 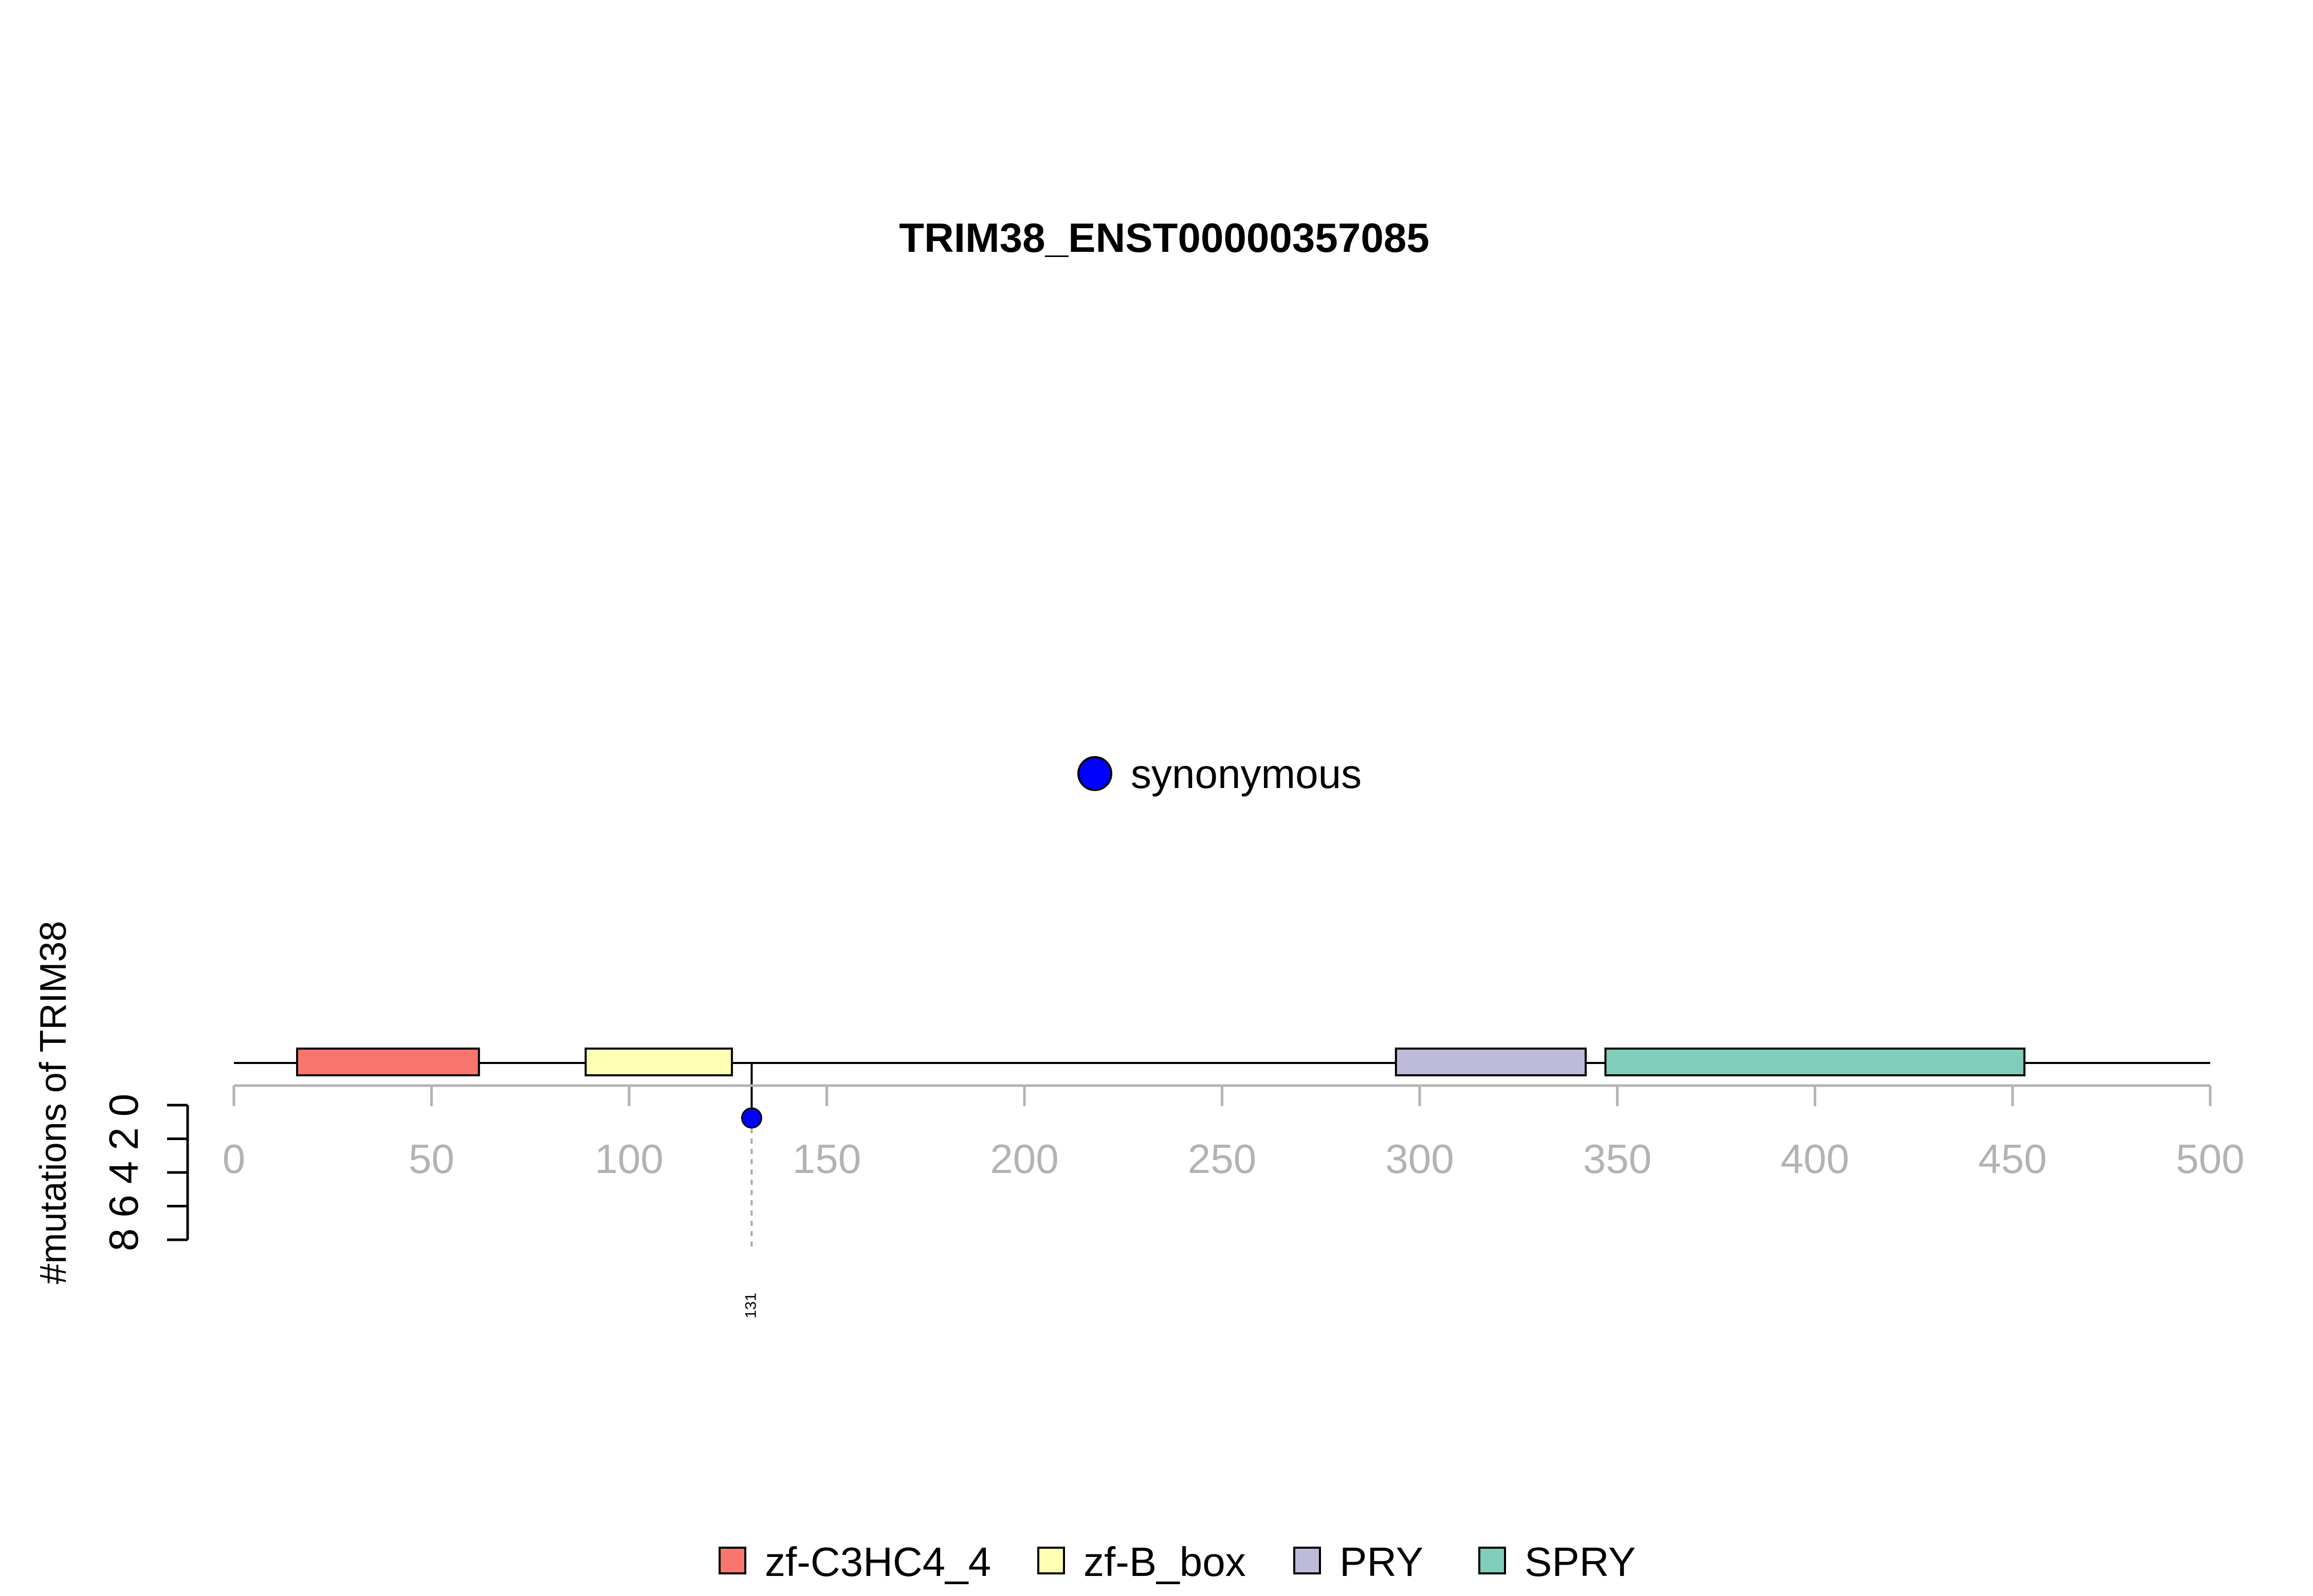 I want to click on x-tick-label: 300, so click(x=1420, y=1159).